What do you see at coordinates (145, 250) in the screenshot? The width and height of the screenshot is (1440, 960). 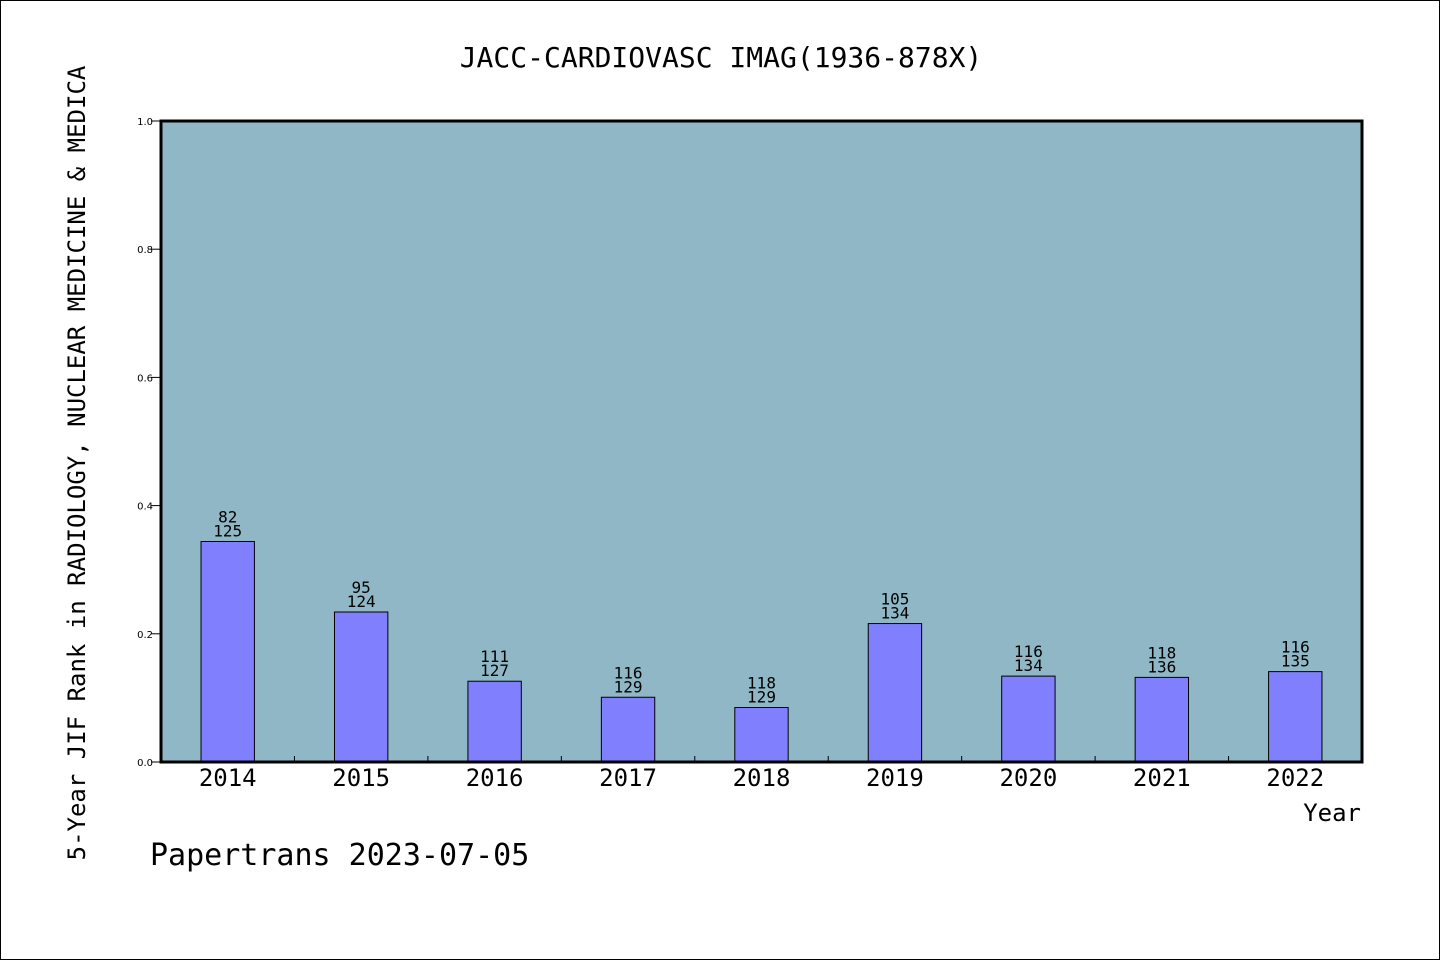 I see `y-tick-label: 0.8` at bounding box center [145, 250].